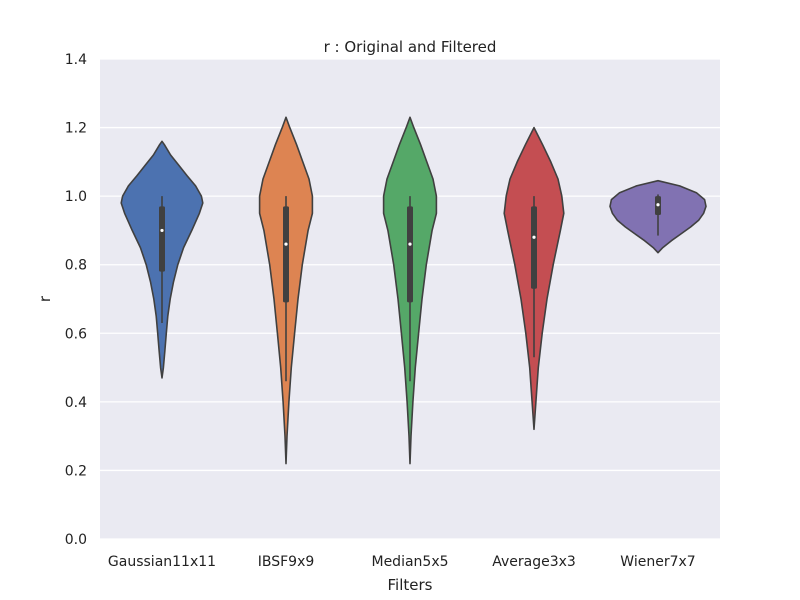 Image resolution: width=800 pixels, height=600 pixels. Describe the element at coordinates (162, 562) in the screenshot. I see `x-tick-label: Gaussian11x11` at that location.